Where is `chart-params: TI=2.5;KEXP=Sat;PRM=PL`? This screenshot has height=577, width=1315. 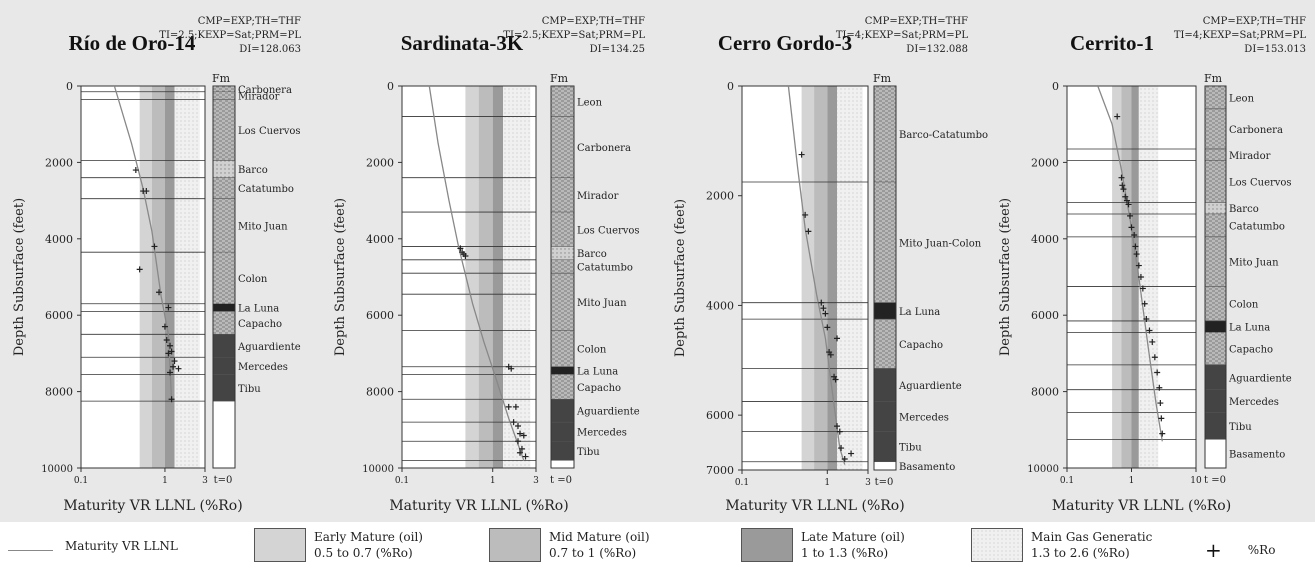
chart-params: TI=2.5;KEXP=Sat;PRM=PL is located at coordinates (230, 35).